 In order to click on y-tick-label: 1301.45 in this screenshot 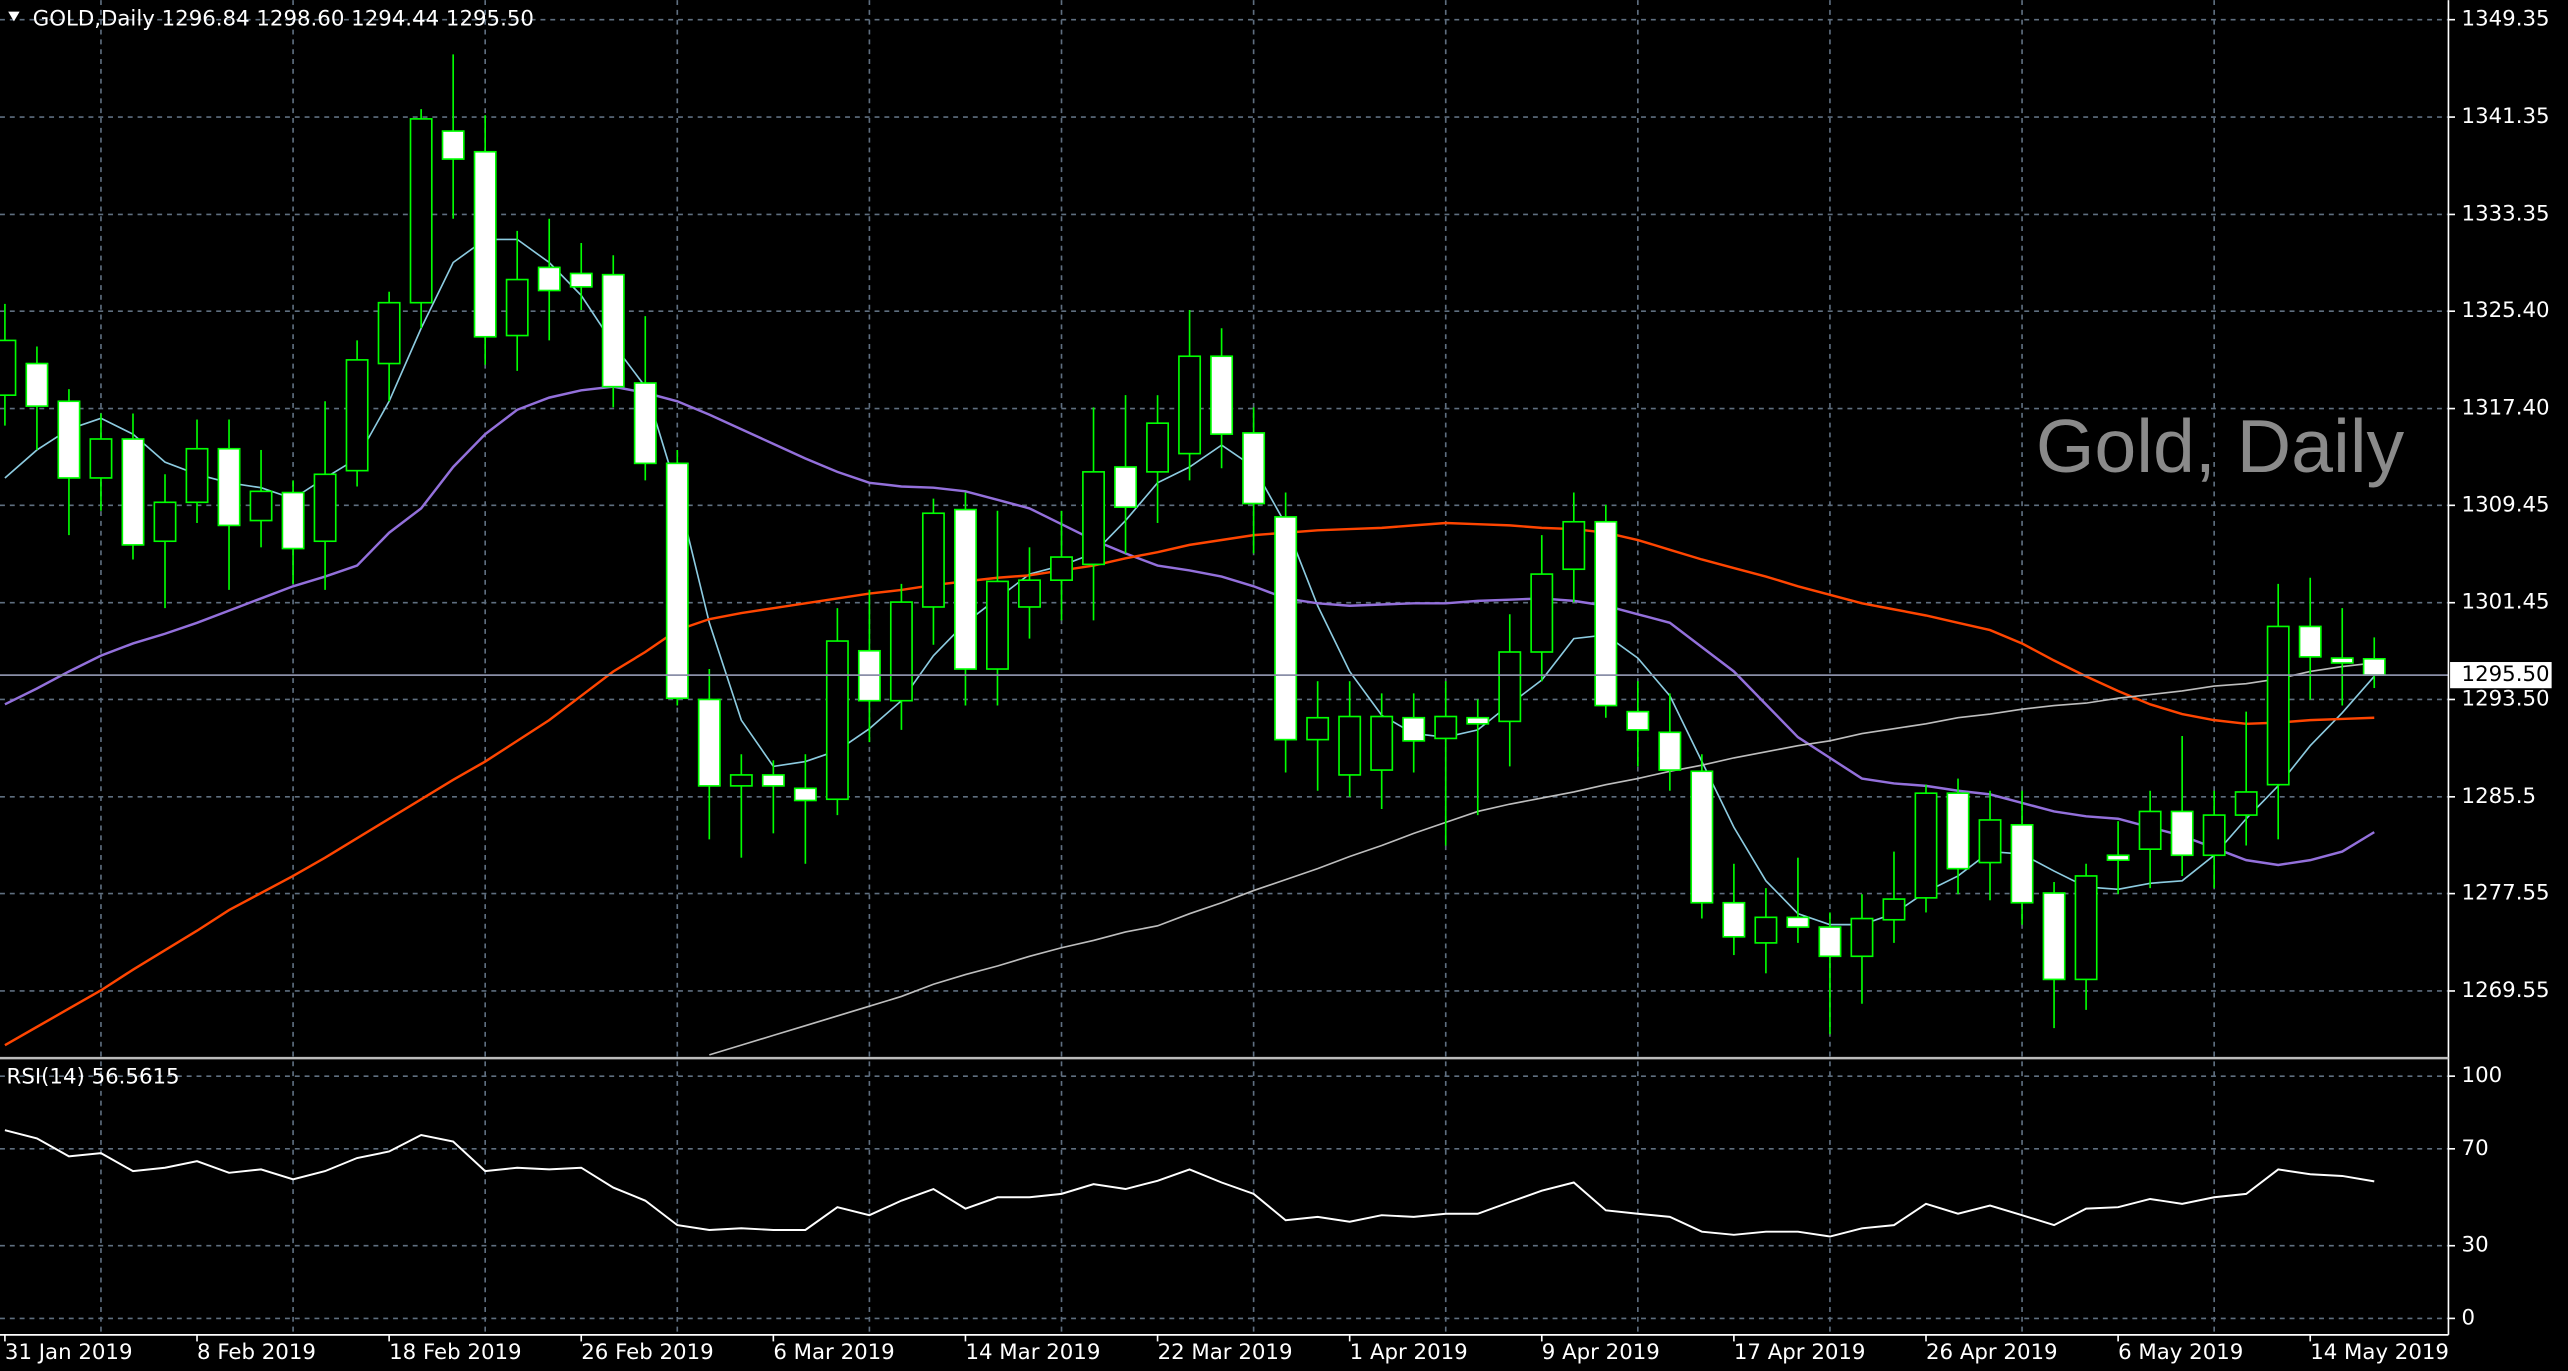, I will do `click(2506, 602)`.